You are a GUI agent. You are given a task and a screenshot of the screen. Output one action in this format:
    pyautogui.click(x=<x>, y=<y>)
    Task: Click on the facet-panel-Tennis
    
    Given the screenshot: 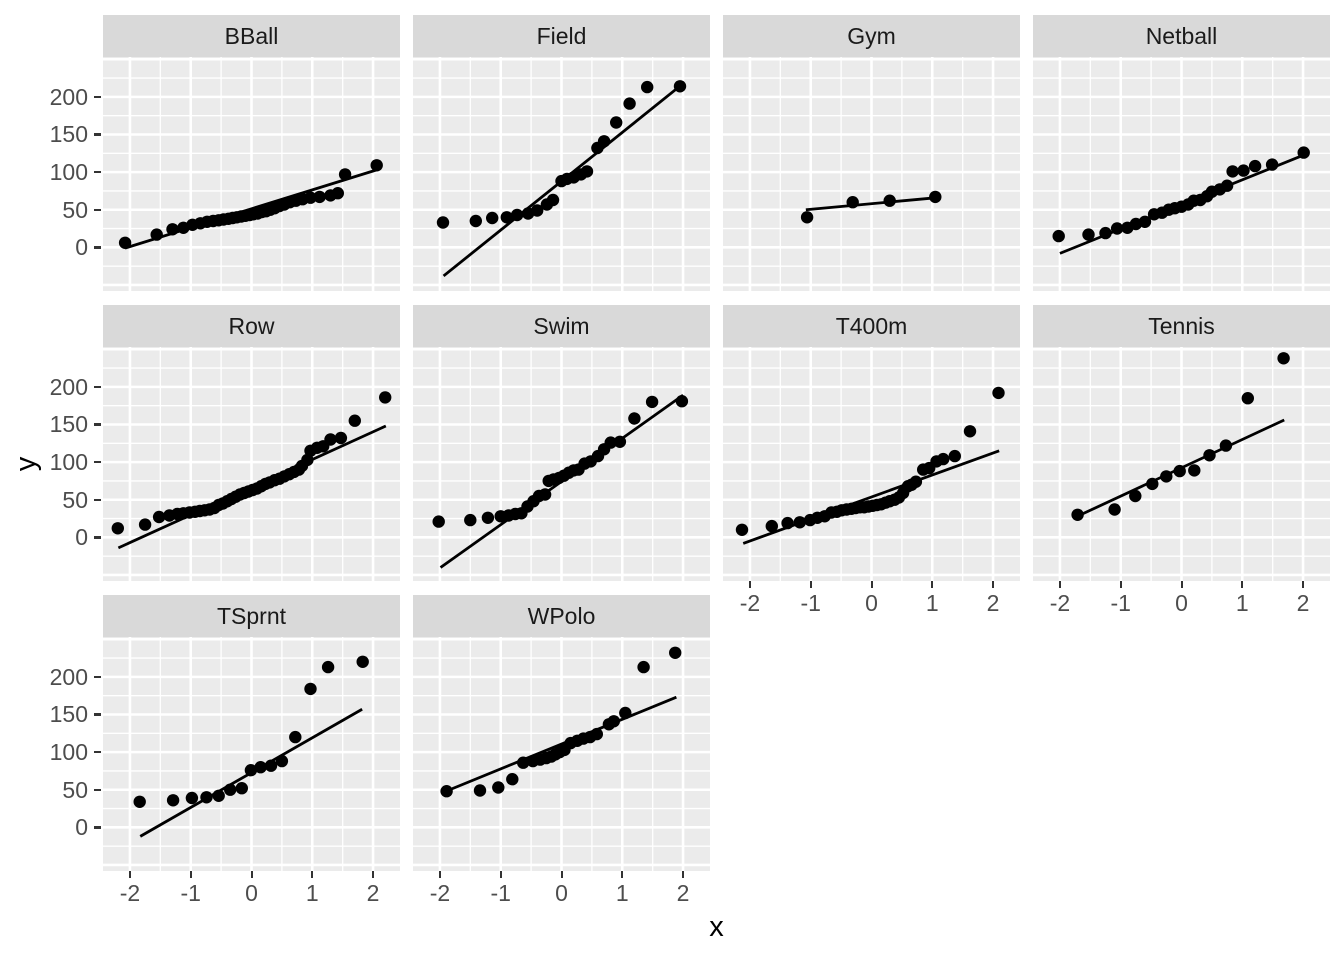 What is the action you would take?
    pyautogui.click(x=1181, y=464)
    